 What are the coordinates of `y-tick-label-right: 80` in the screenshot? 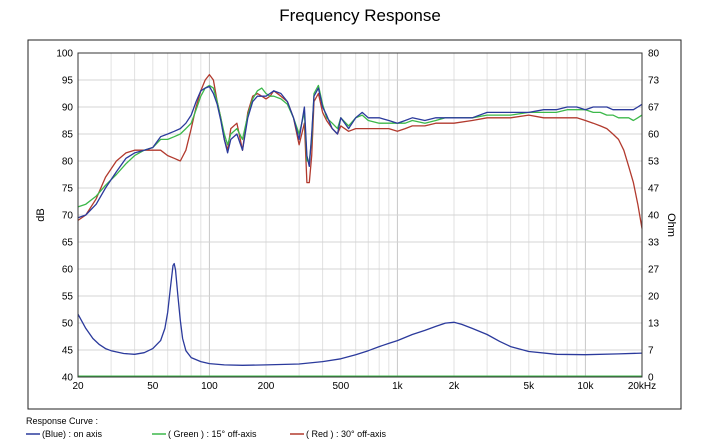 It's located at (654, 54).